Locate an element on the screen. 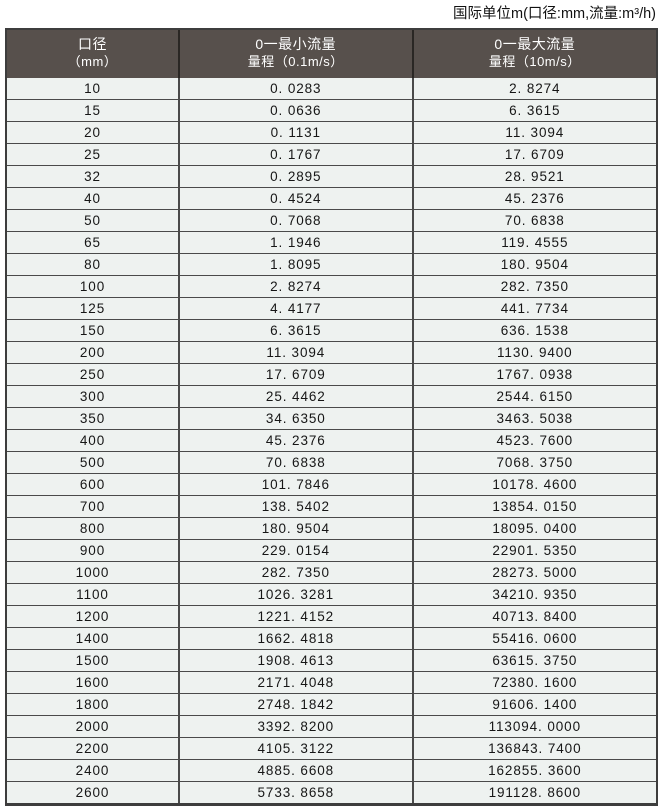  cell-diameter-value: 65 is located at coordinates (92, 242).